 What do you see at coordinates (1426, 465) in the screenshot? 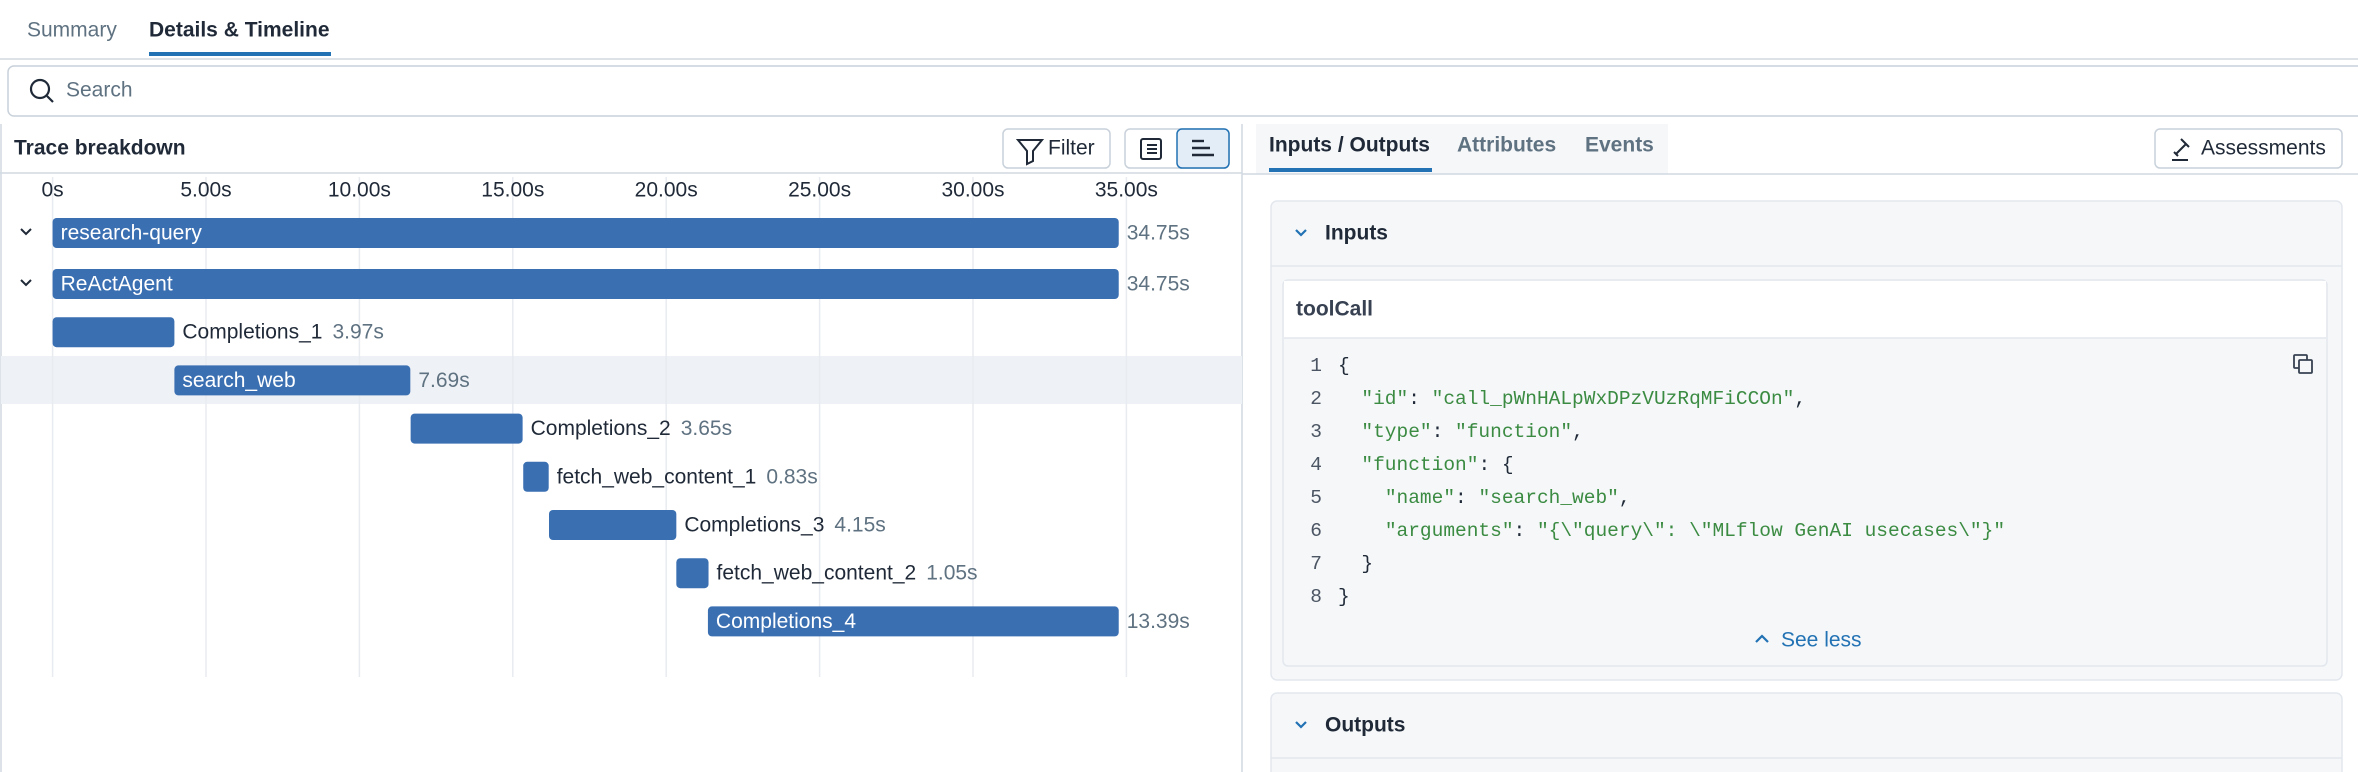
I see `code-line: "function": {` at bounding box center [1426, 465].